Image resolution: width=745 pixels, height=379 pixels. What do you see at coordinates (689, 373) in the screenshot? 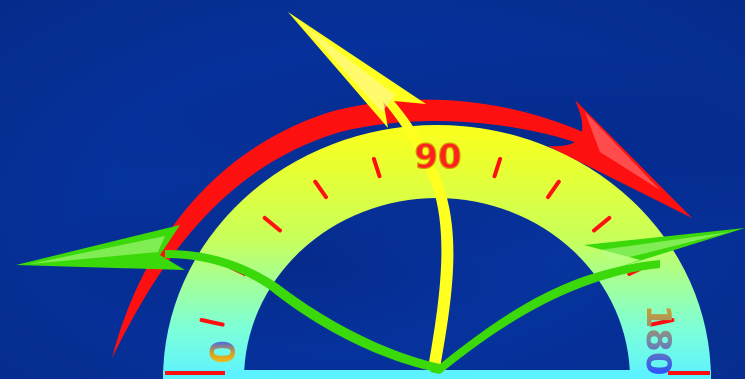
I see `baseline-tick-right` at bounding box center [689, 373].